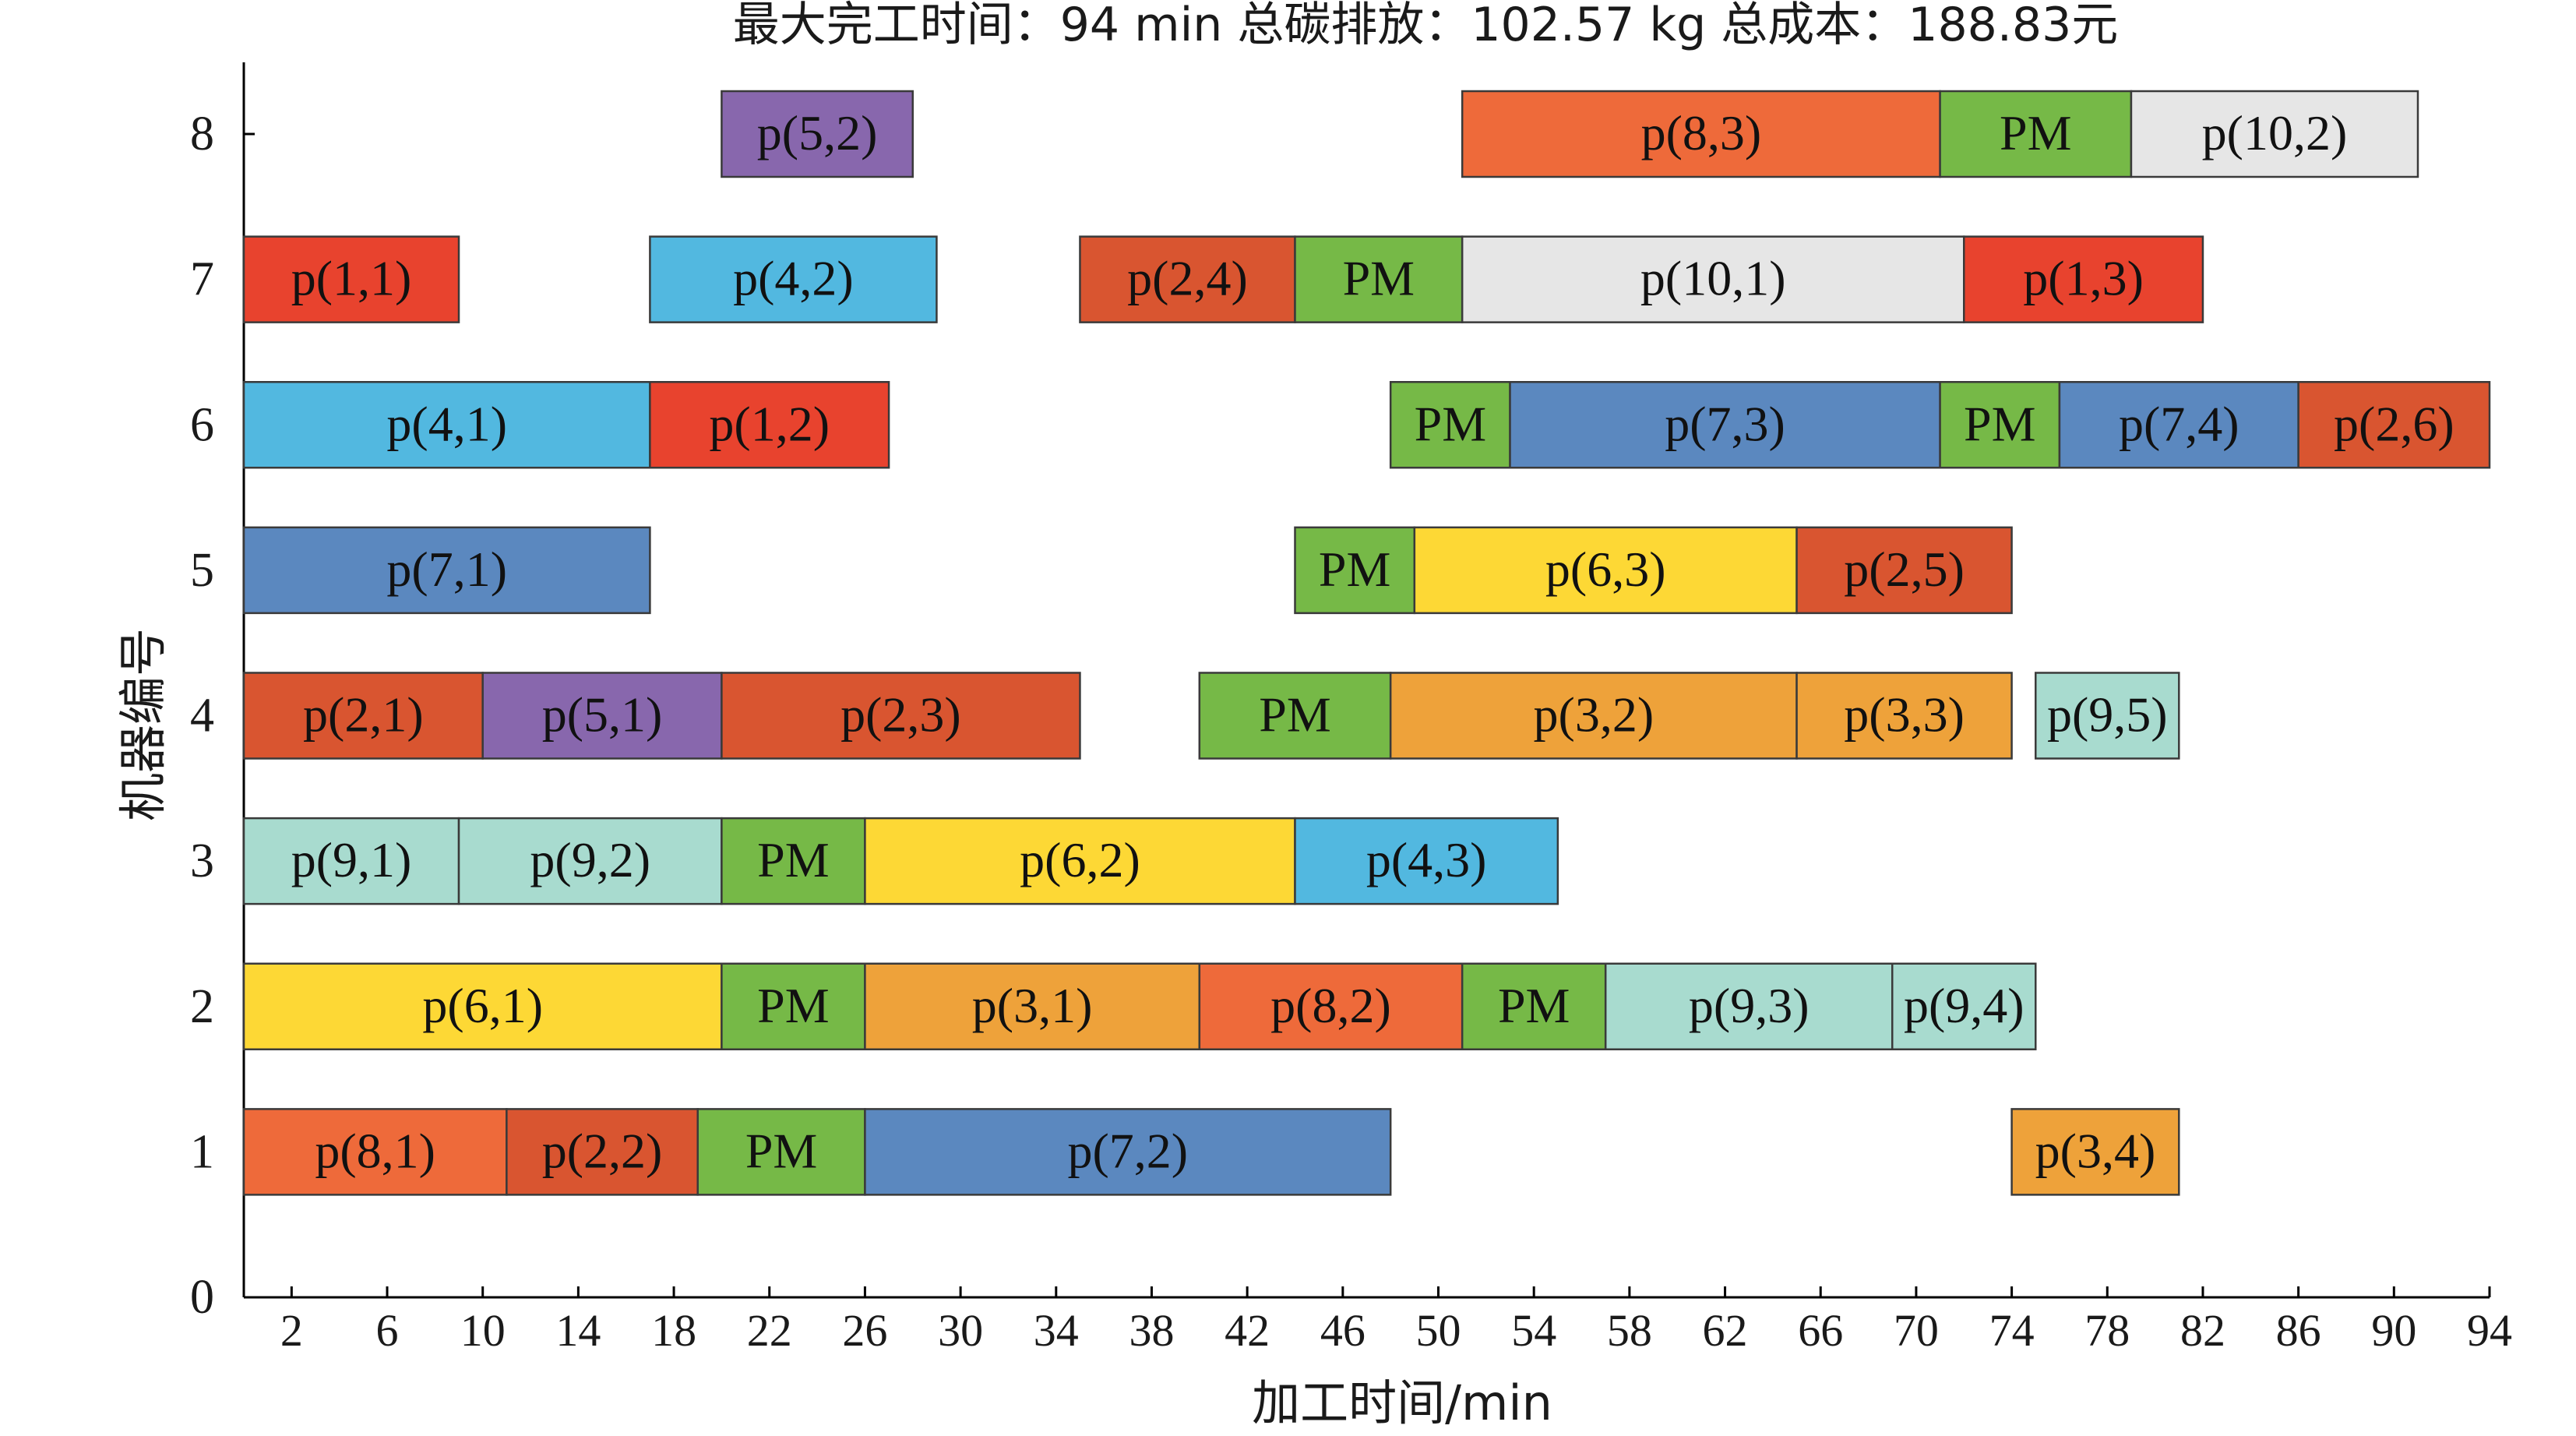 The width and height of the screenshot is (2576, 1436). I want to click on bar-label: p(3,2), so click(1594, 715).